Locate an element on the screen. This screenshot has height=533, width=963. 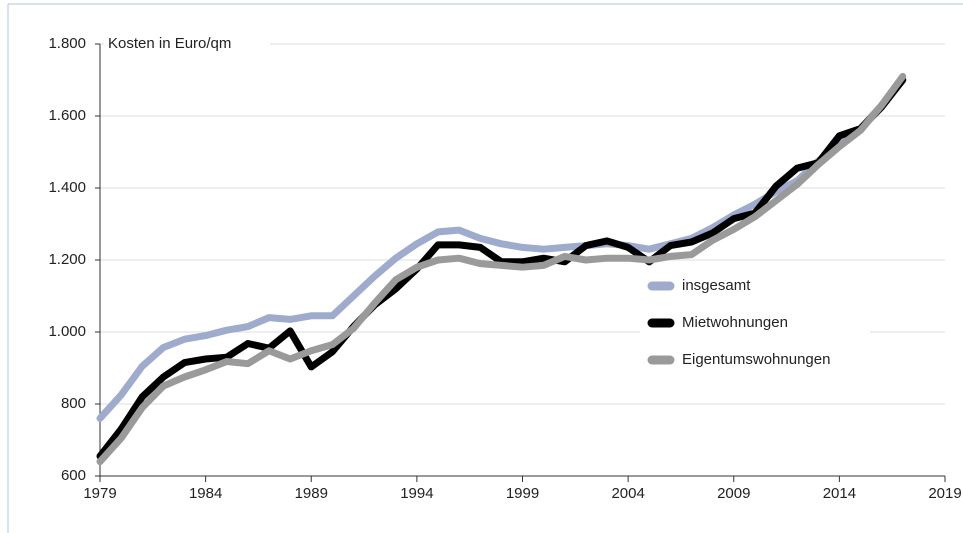
y-tick-label: 1.200 is located at coordinates (67, 259).